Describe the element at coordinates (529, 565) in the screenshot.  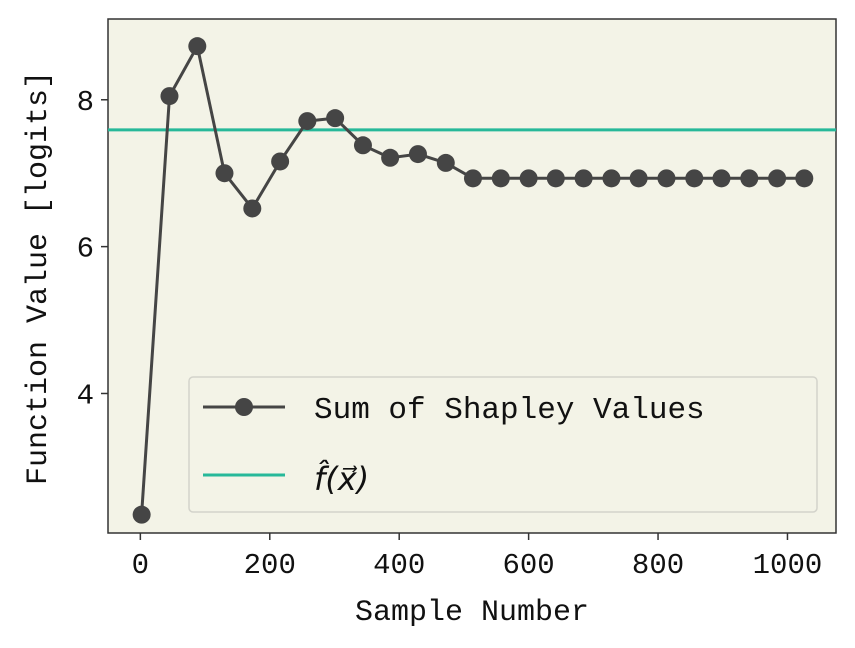
I see `x-tick-label: 600` at that location.